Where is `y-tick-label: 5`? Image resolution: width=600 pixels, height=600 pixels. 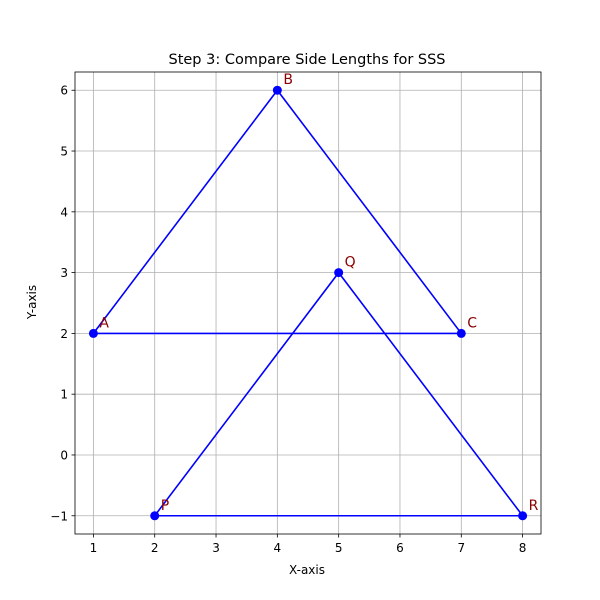 y-tick-label: 5 is located at coordinates (64, 152).